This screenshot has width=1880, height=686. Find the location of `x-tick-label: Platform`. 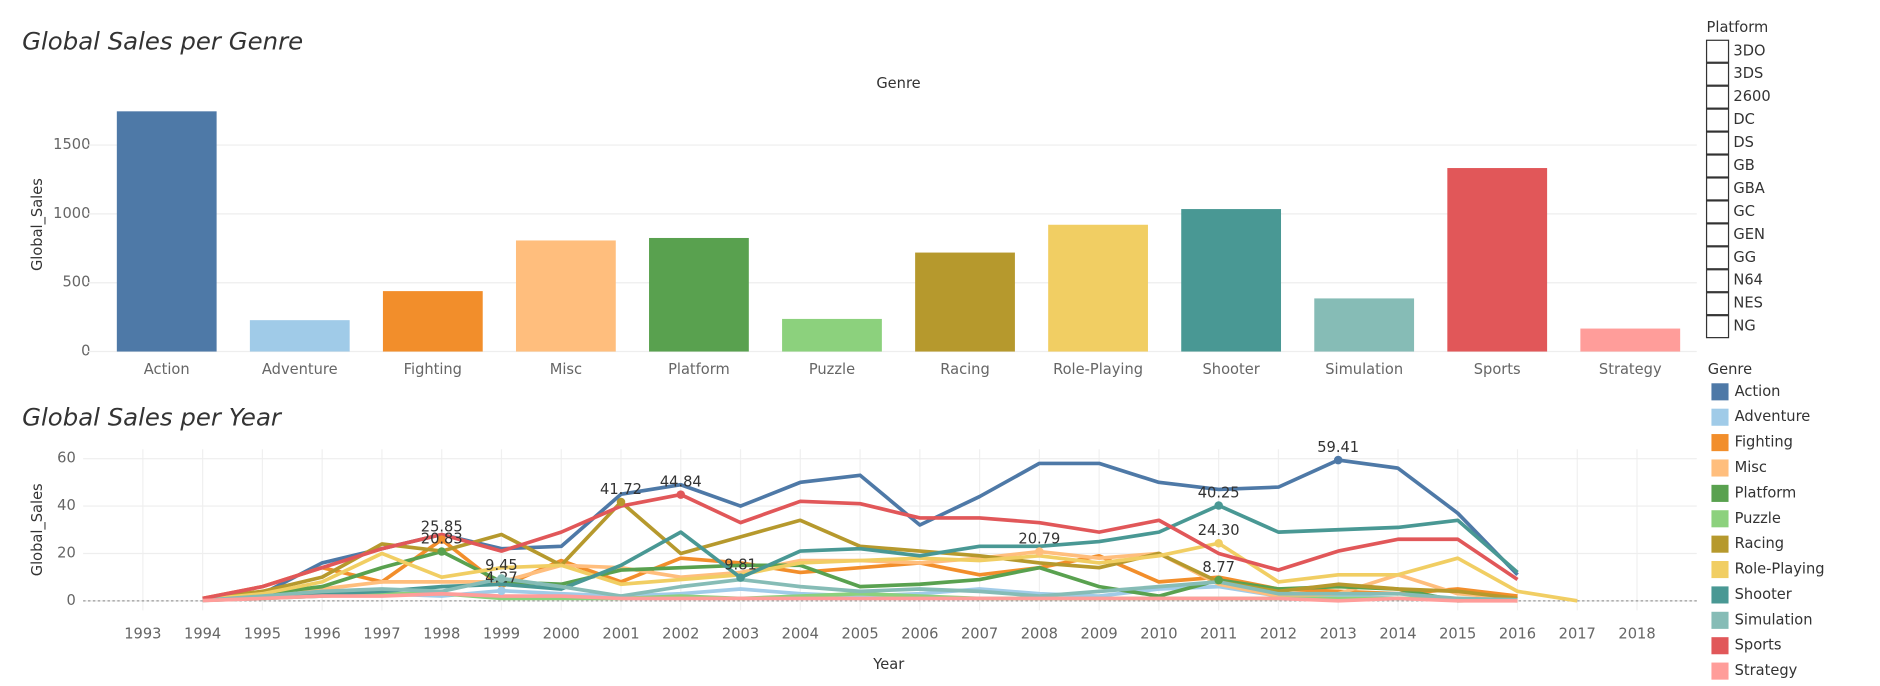

x-tick-label: Platform is located at coordinates (699, 369).